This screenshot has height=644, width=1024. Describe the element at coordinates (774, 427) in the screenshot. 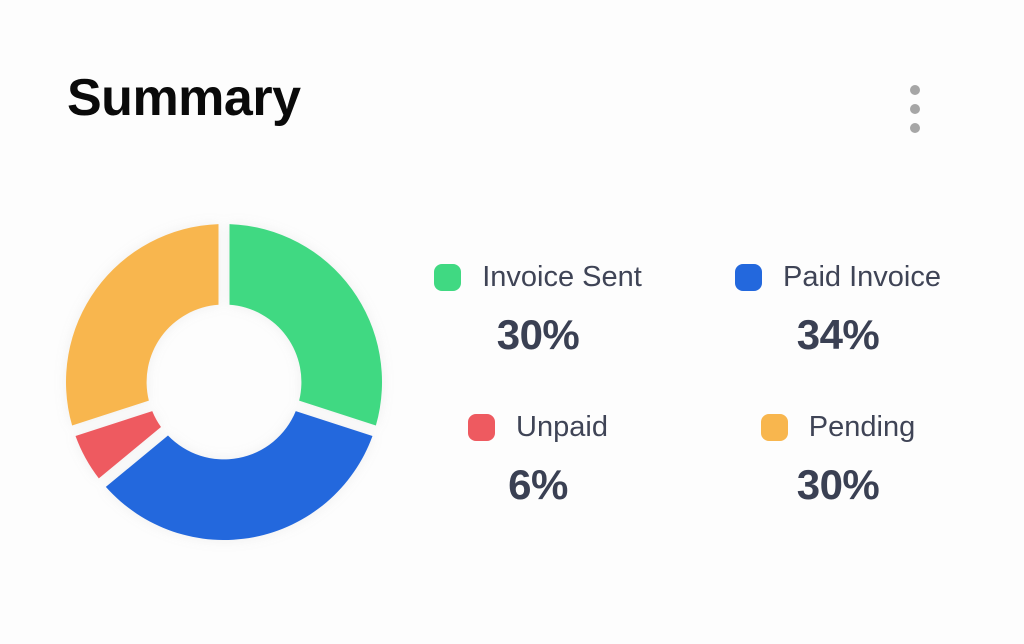

I see `legend-marker-pending-icon` at that location.